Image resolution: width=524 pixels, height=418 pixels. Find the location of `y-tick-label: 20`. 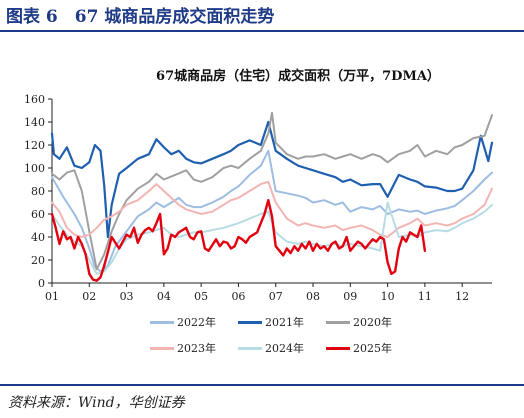

y-tick-label: 20 is located at coordinates (38, 260).